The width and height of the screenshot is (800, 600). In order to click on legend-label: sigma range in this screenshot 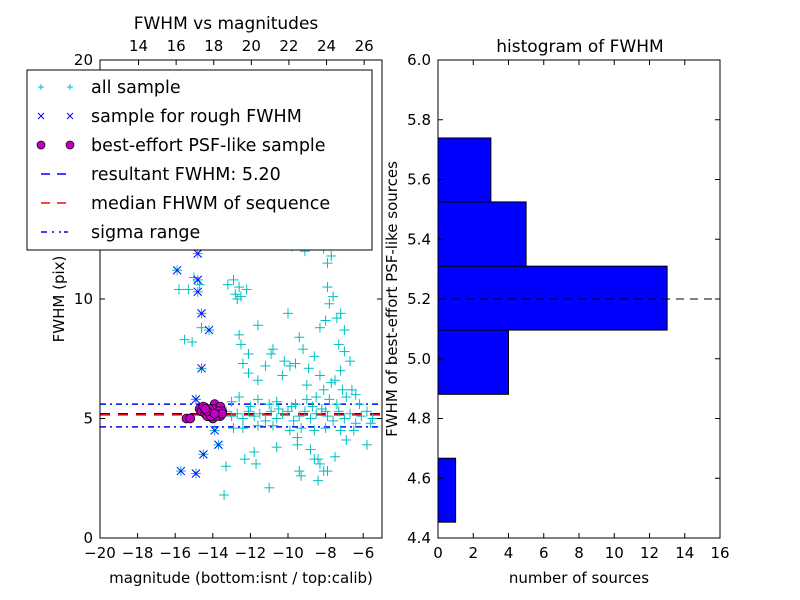, I will do `click(145, 233)`.